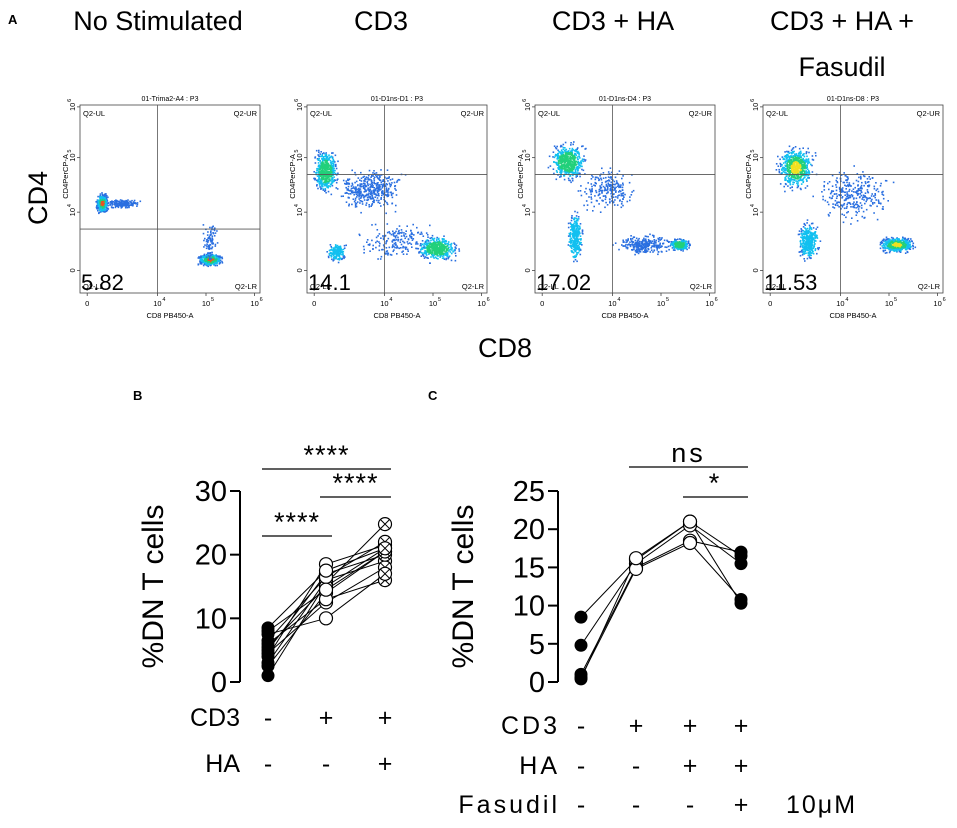  What do you see at coordinates (212, 300) in the screenshot?
I see `flow-xtick-exponent: 5` at bounding box center [212, 300].